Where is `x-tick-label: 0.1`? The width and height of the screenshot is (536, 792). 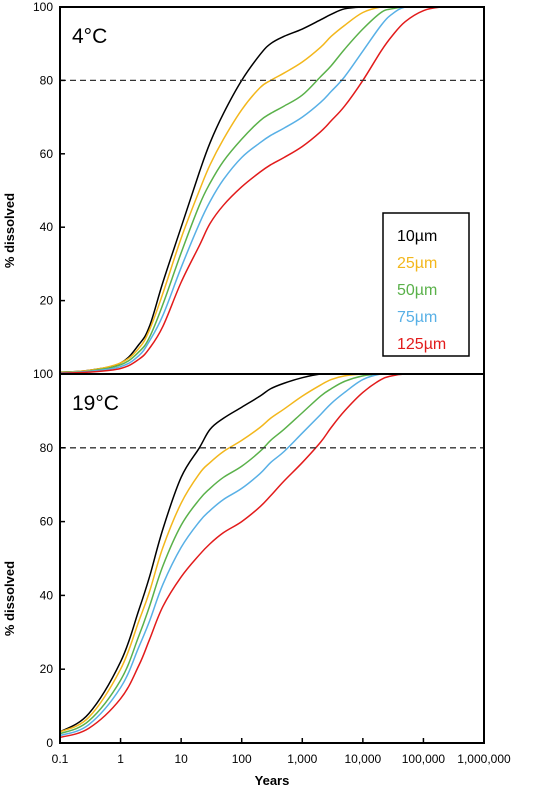 x-tick-label: 0.1 is located at coordinates (60, 759).